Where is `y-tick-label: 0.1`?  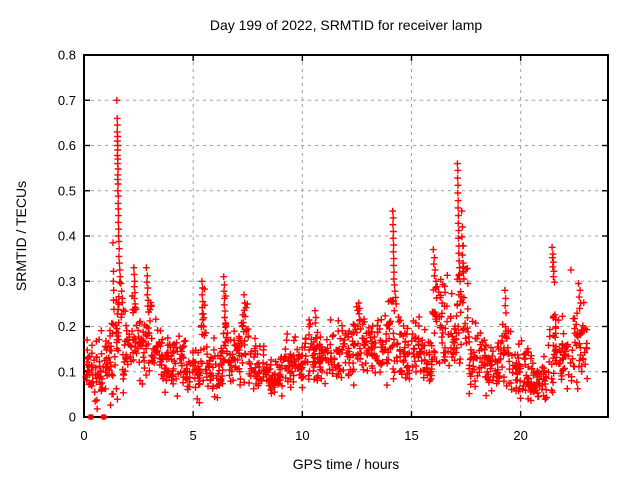 y-tick-label: 0.1 is located at coordinates (67, 371).